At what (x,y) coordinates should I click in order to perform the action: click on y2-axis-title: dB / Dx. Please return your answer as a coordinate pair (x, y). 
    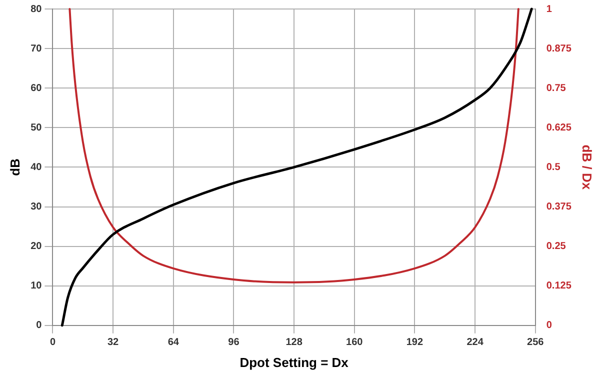
    Looking at the image, I should click on (587, 167).